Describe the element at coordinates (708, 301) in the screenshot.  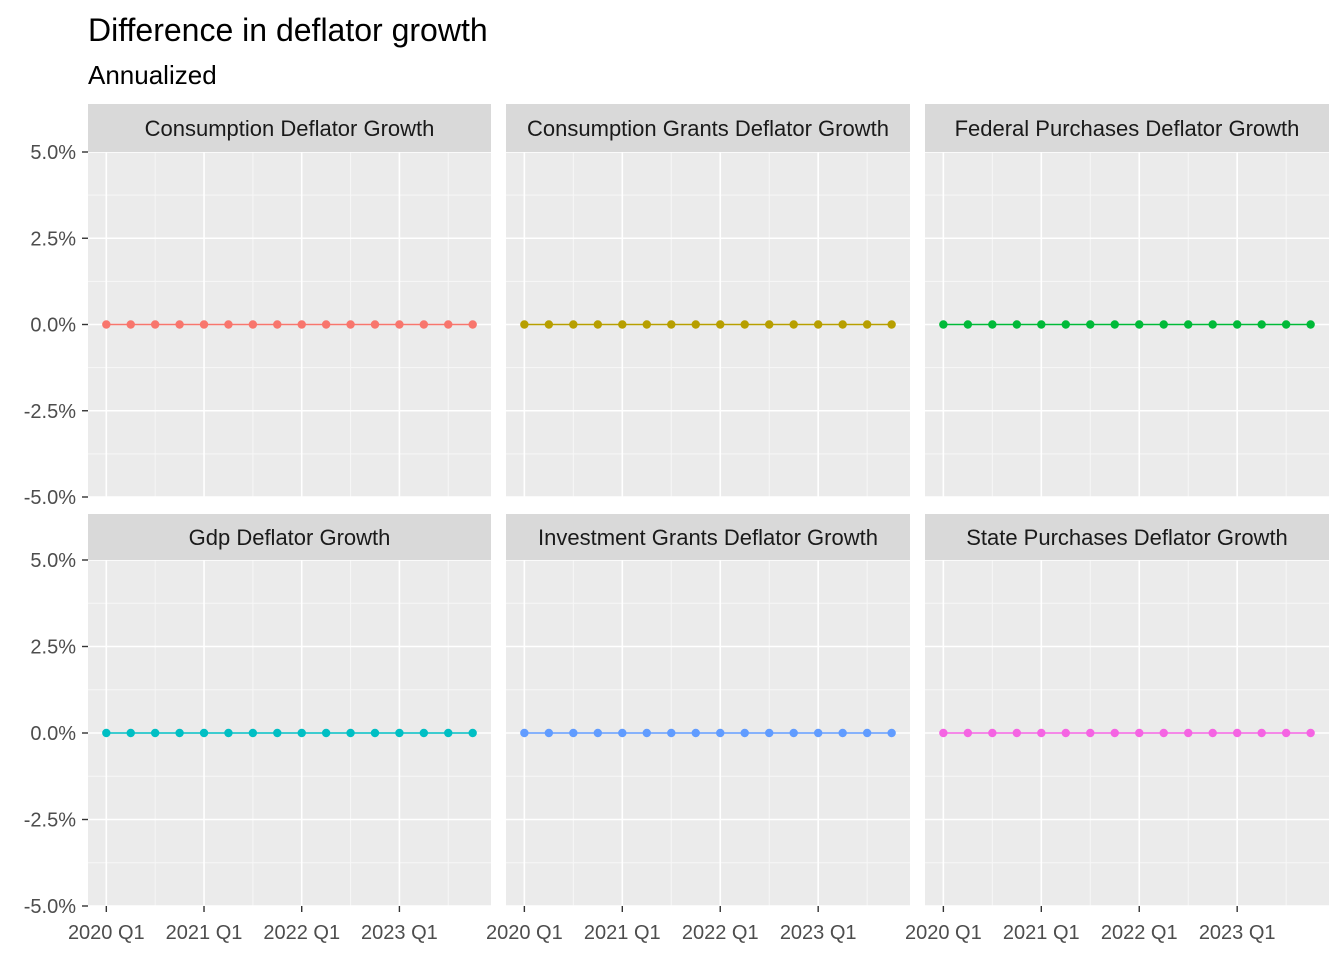
I see `facet-panel: Consumption Grants Deflator Growth` at that location.